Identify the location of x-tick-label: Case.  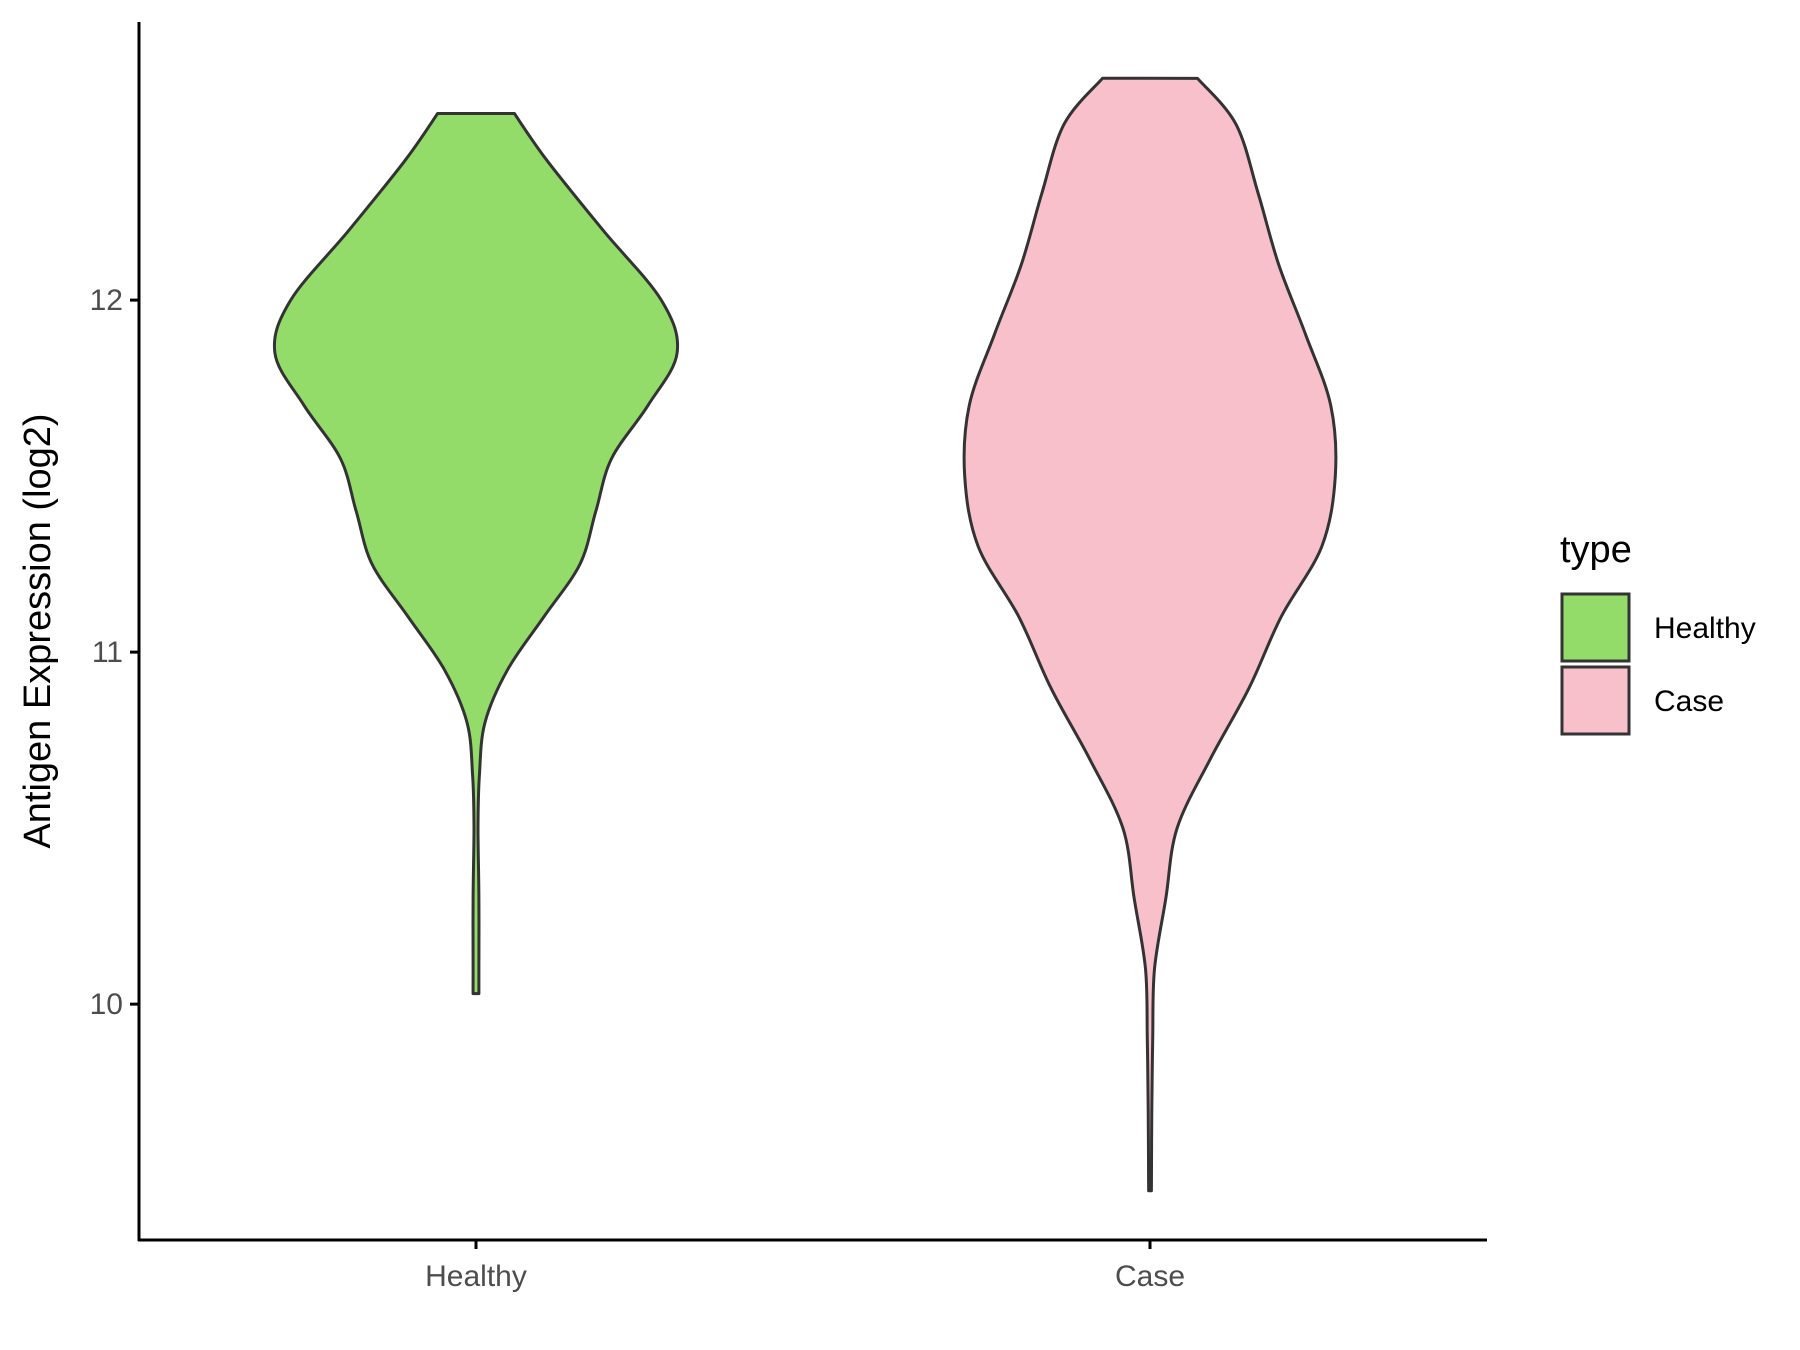
(1150, 1276).